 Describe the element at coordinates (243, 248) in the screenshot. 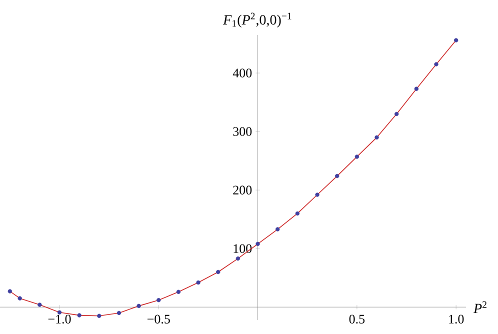

I see `y-tick-label: 100` at that location.